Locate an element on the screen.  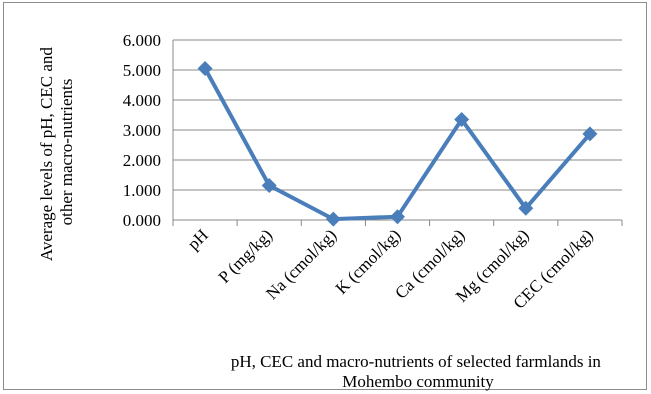
y-tick-label: 0.000 is located at coordinates (142, 220).